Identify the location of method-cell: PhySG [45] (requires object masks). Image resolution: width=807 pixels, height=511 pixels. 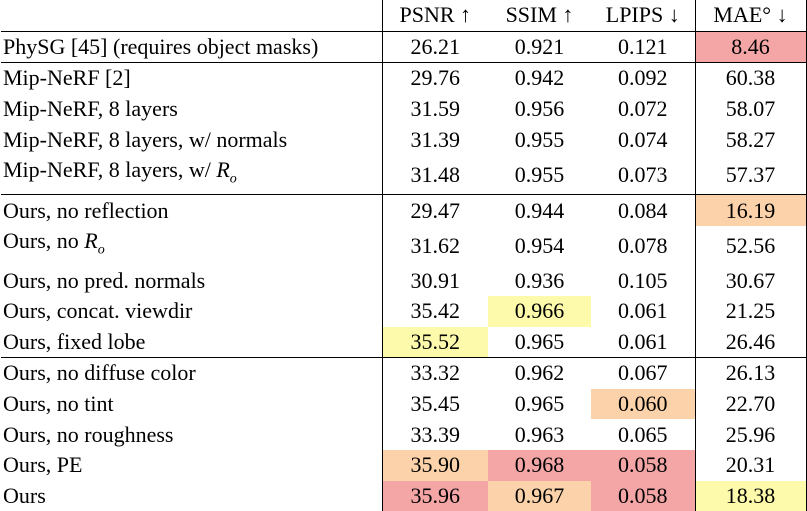
(191, 47).